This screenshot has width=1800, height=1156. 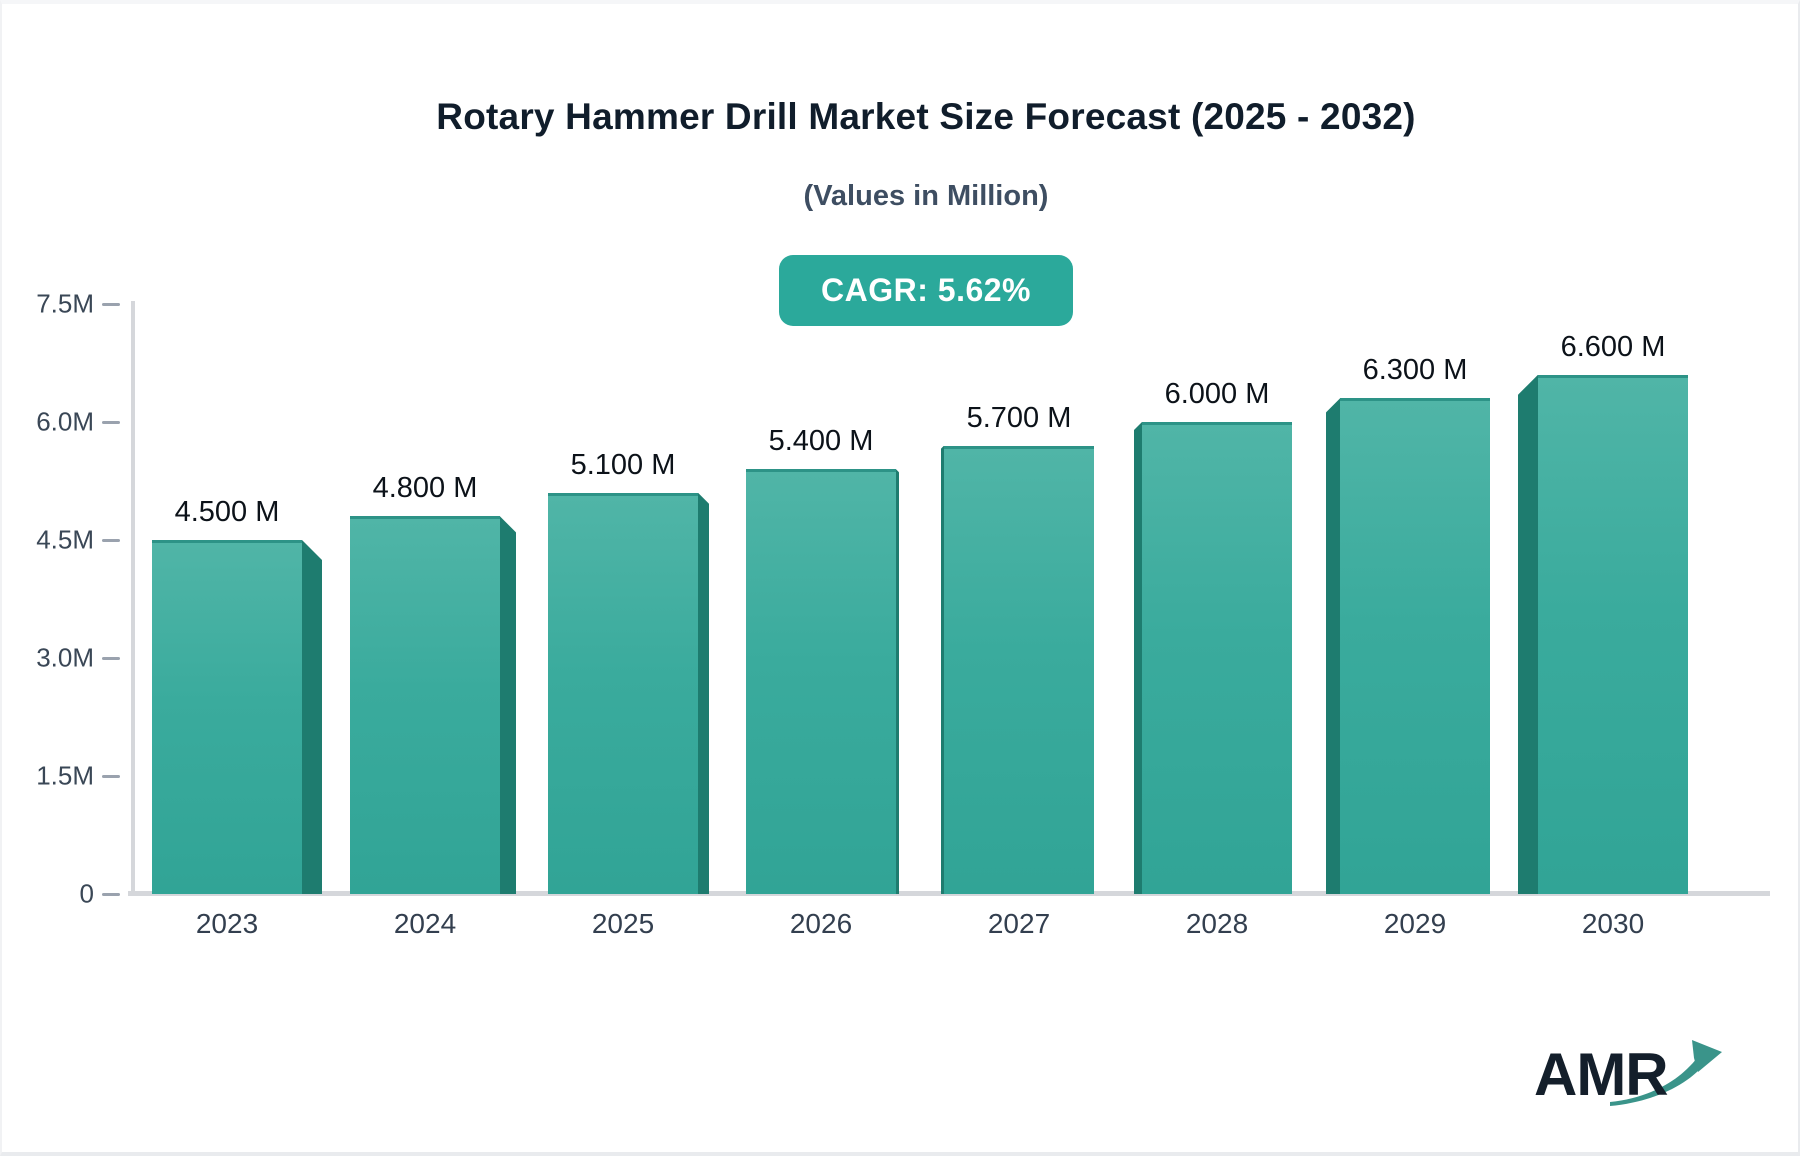 I want to click on bar-value-label: 6.000 M, so click(x=1217, y=394).